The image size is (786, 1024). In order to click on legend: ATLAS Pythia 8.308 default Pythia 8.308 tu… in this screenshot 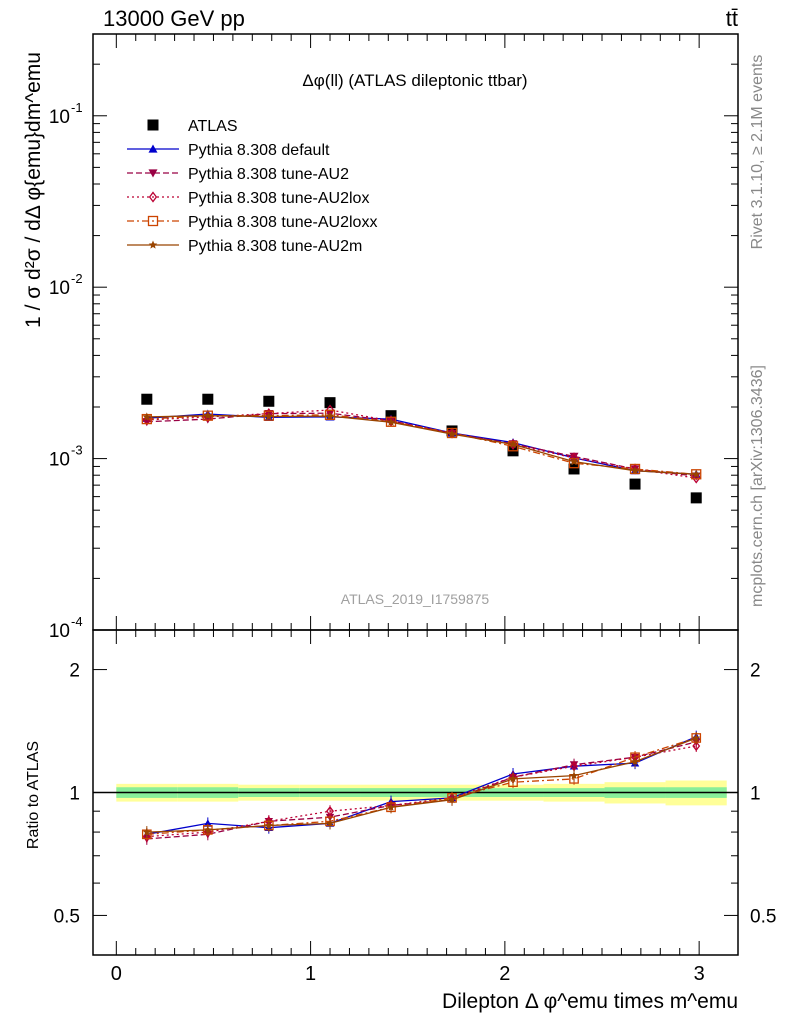, I will do `click(252, 186)`.